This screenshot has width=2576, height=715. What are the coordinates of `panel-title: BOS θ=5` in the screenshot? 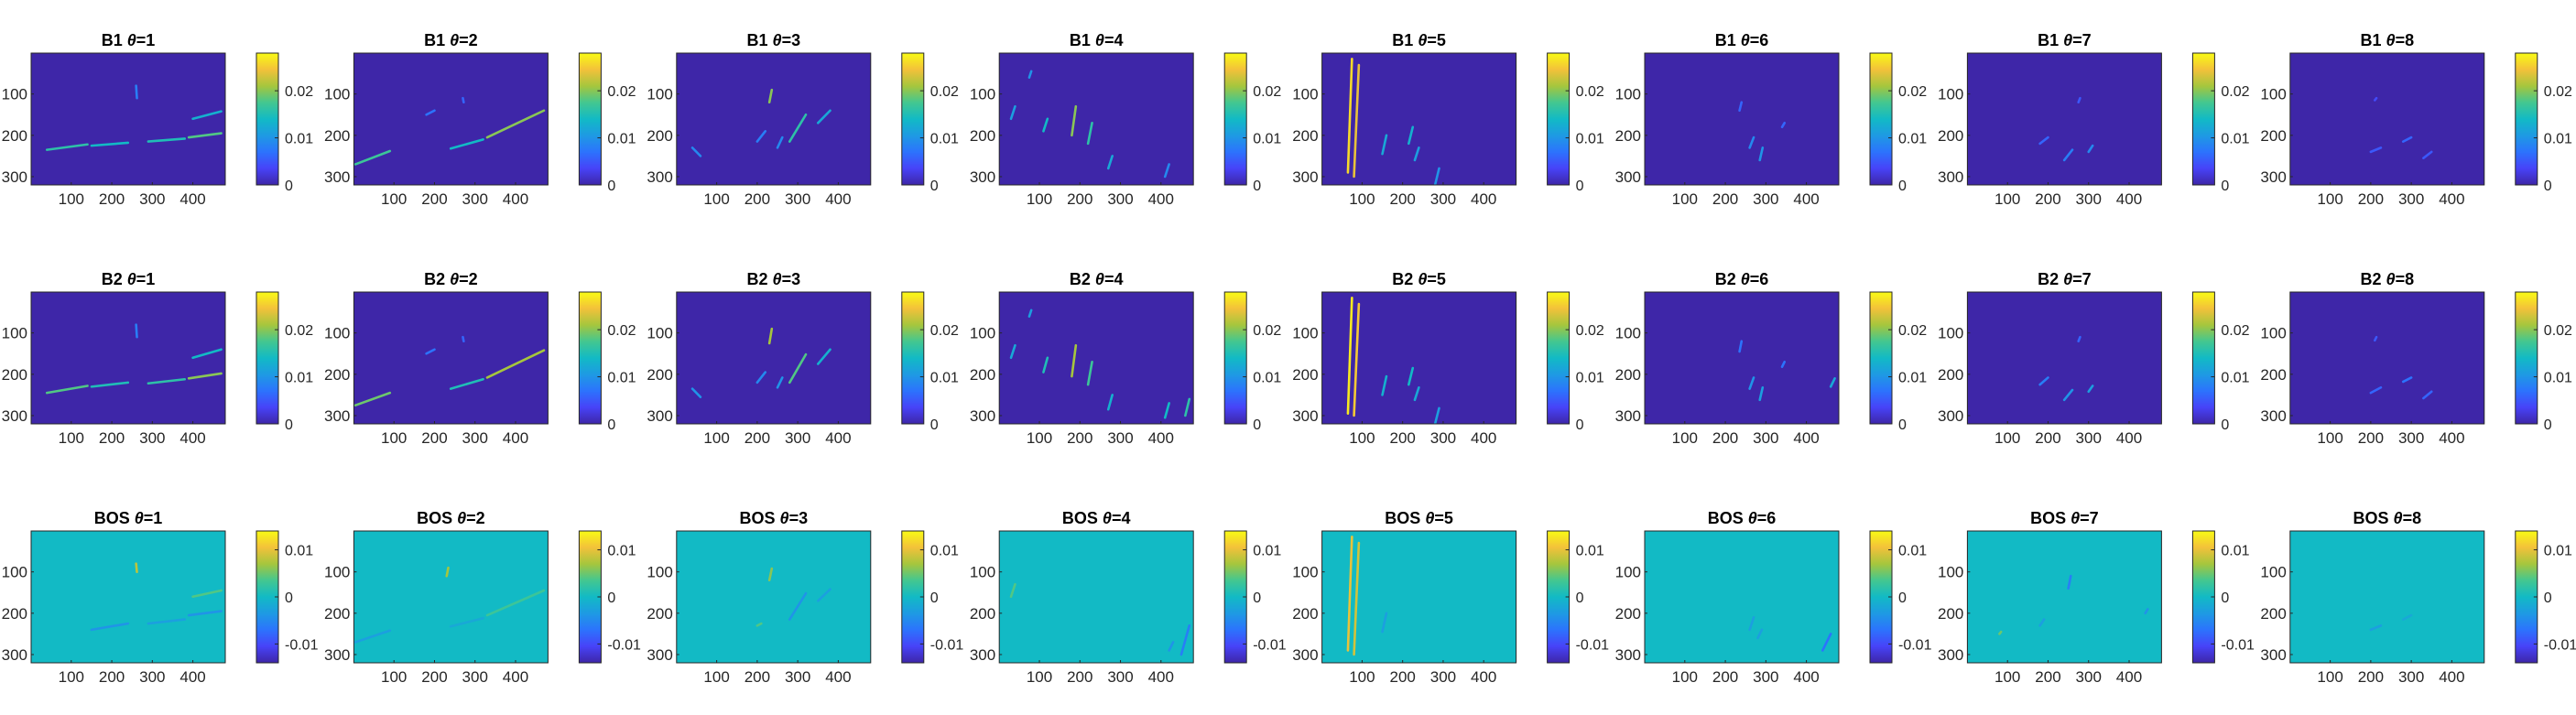 It's located at (1419, 518).